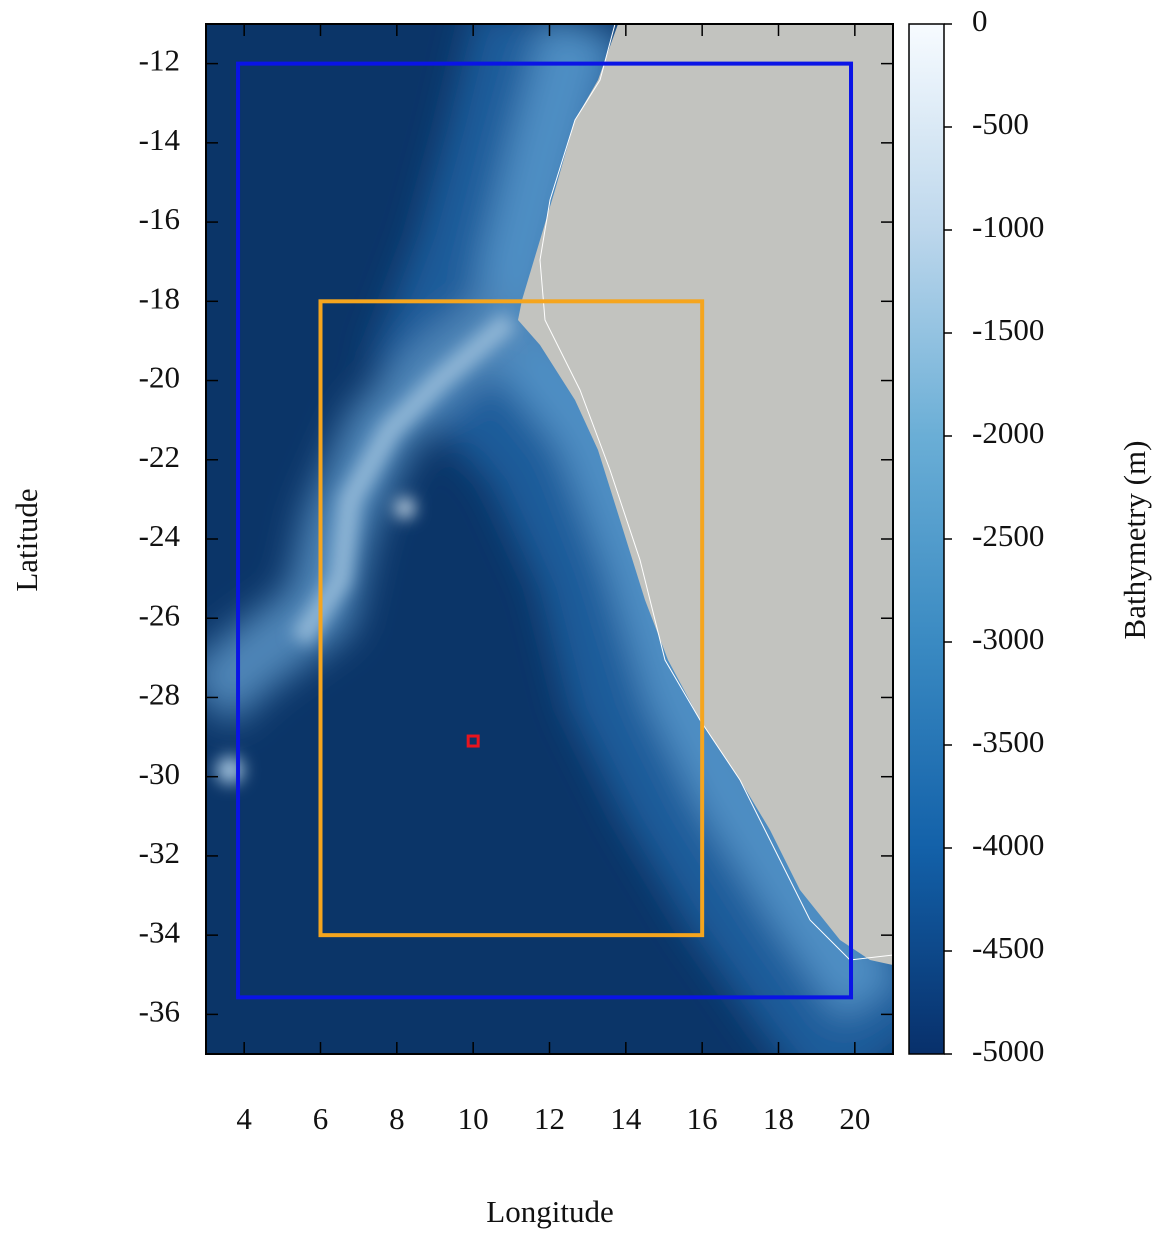 This screenshot has width=1165, height=1242. I want to click on y-tick-label: -30, so click(159, 773).